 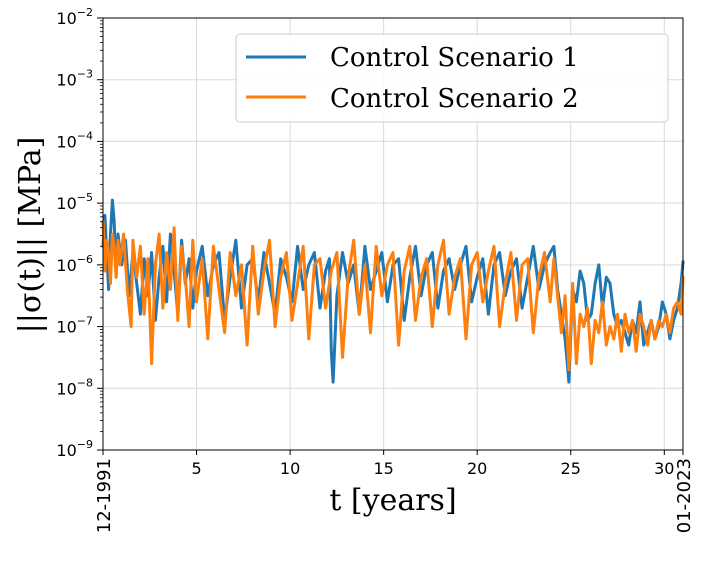 What do you see at coordinates (454, 58) in the screenshot?
I see `legend-label-1: Control Scenario 1` at bounding box center [454, 58].